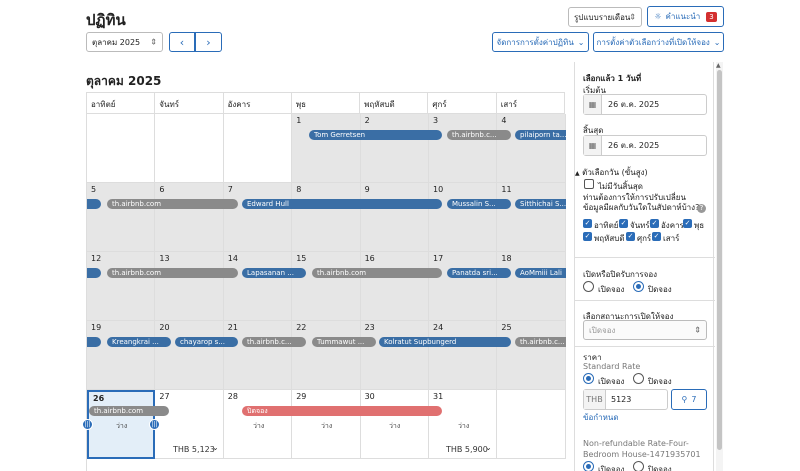 The image size is (800, 471). I want to click on calendar-day: 9, so click(394, 217).